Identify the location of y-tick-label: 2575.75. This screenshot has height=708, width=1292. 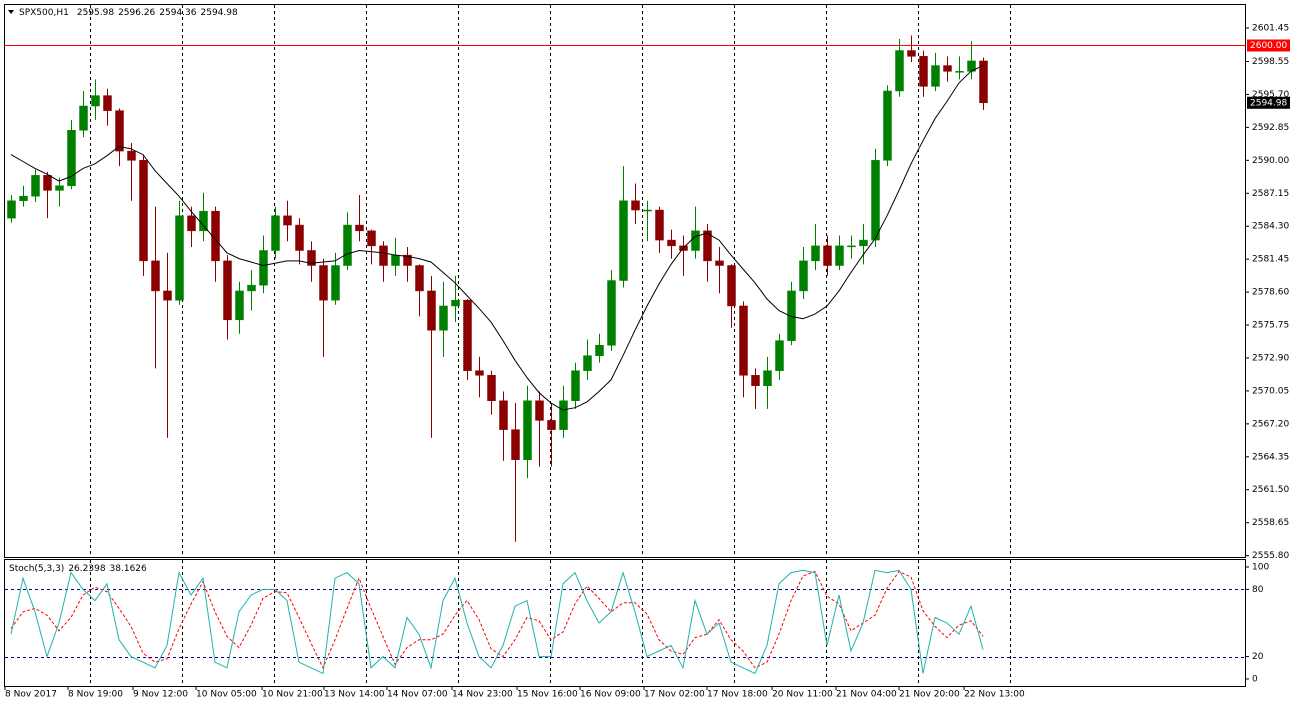
(1270, 326).